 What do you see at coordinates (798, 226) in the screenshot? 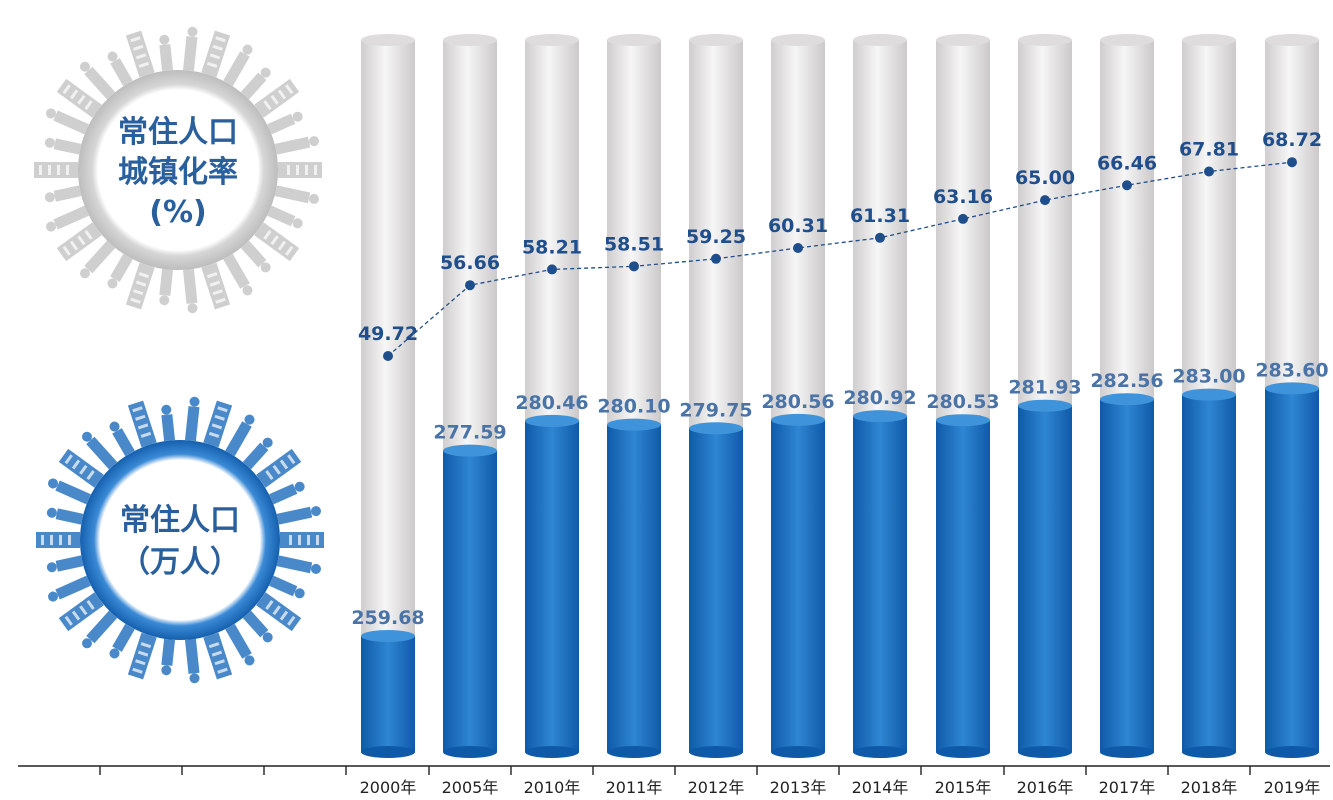
I see `rate-label: 60.31` at bounding box center [798, 226].